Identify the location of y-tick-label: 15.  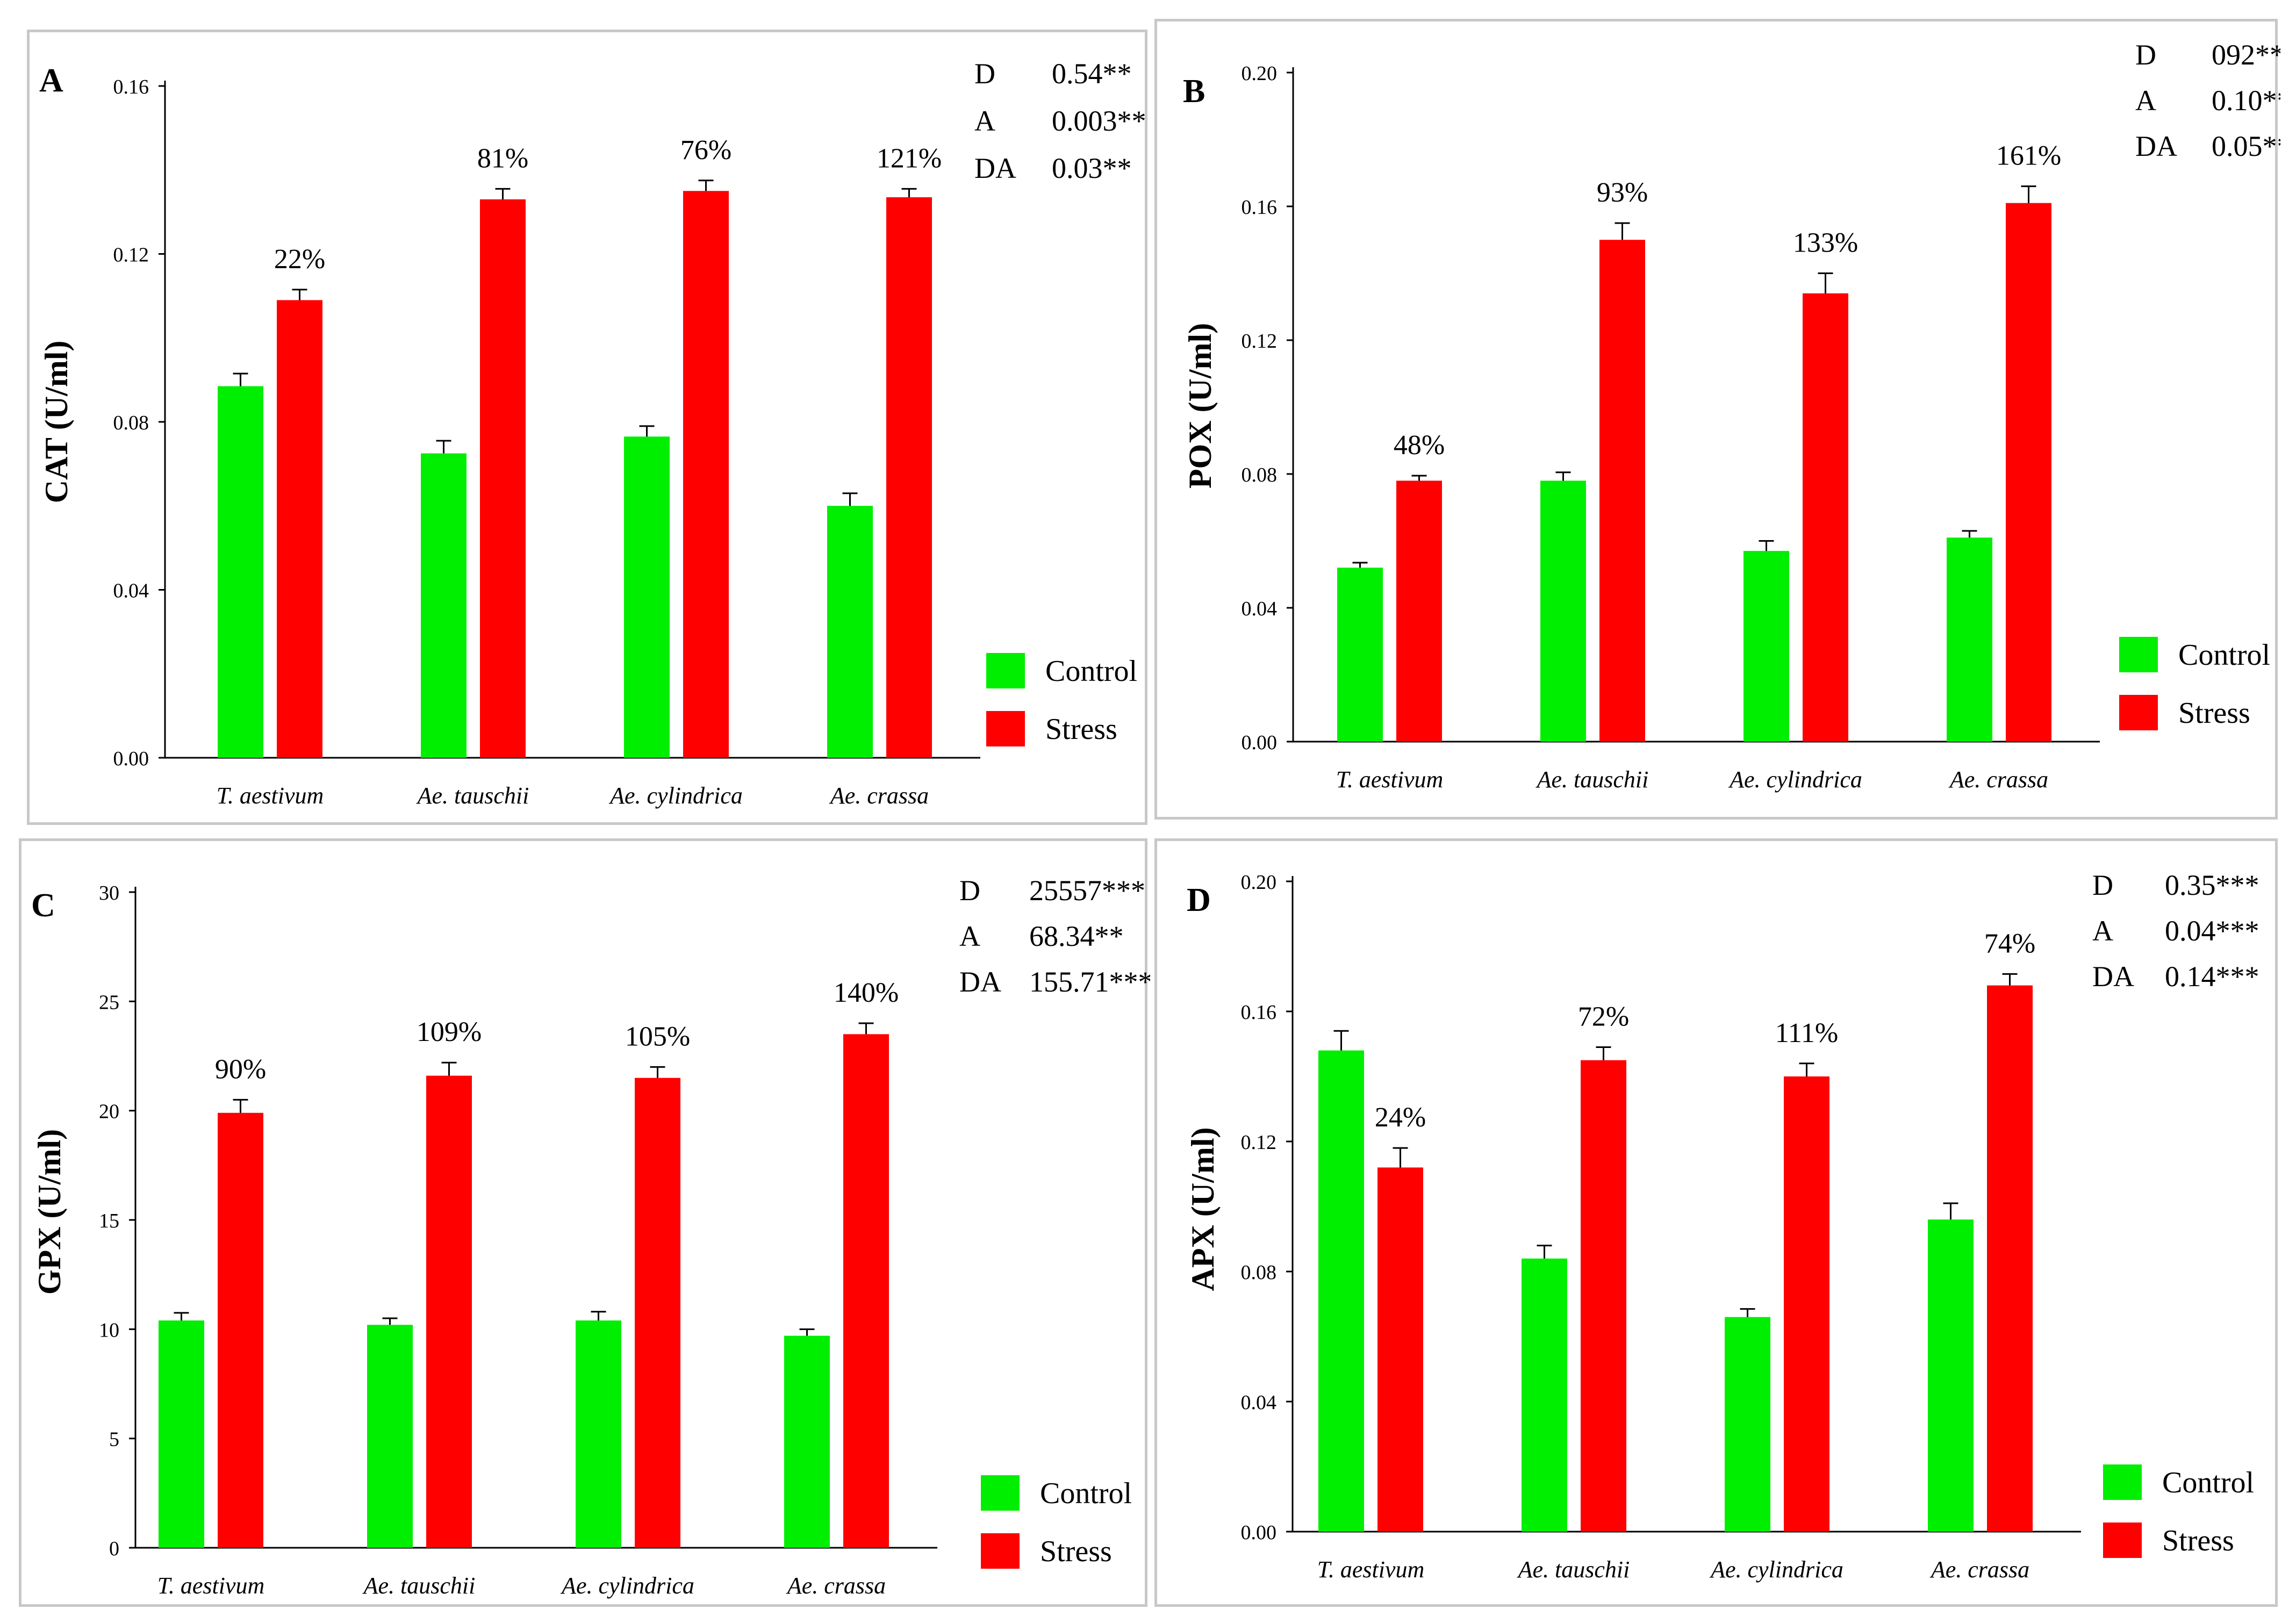
(109, 1221).